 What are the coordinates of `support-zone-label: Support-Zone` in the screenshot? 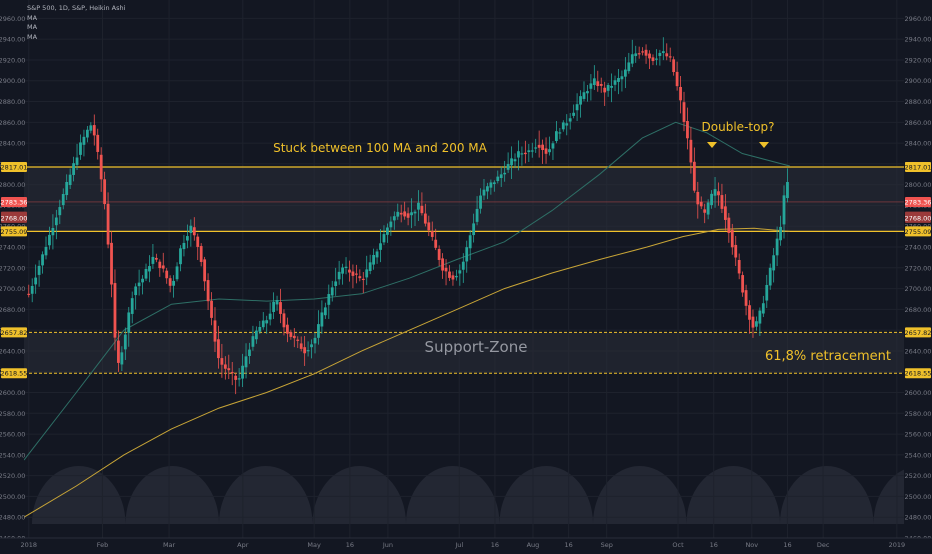 It's located at (476, 347).